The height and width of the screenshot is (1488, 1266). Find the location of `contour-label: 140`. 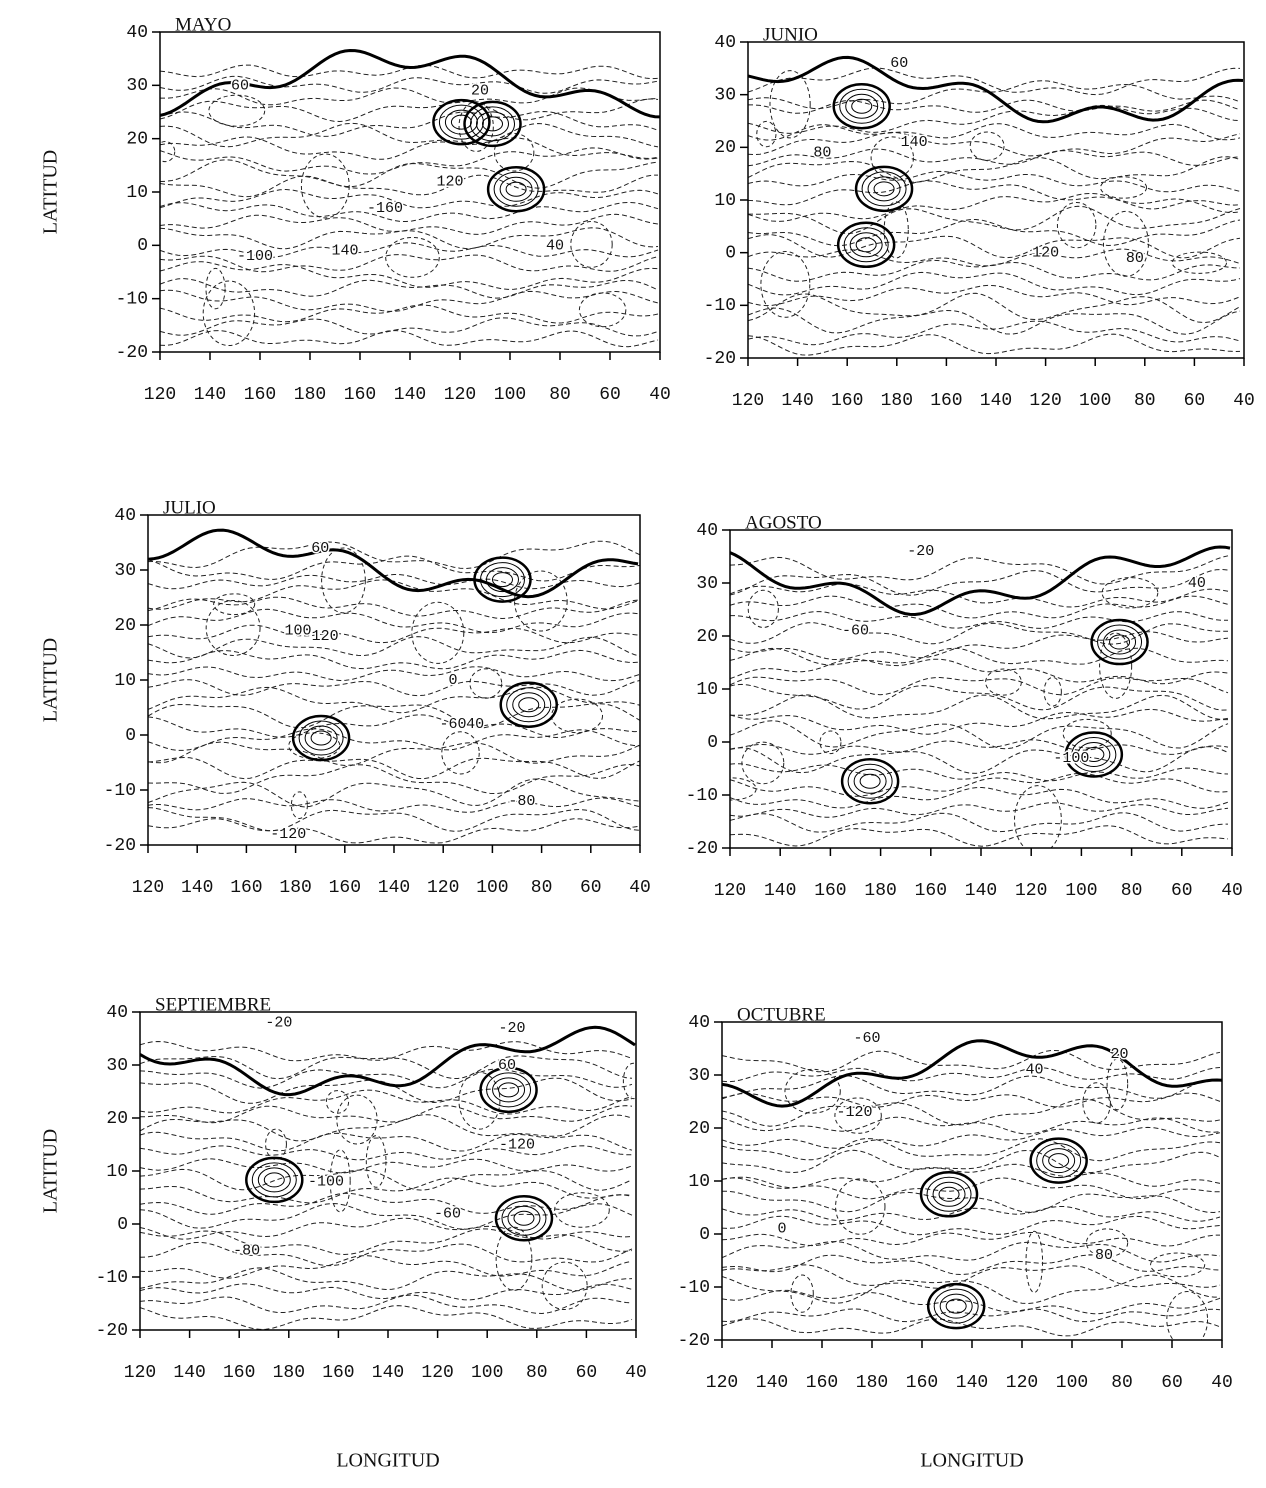

contour-label: 140 is located at coordinates (914, 142).